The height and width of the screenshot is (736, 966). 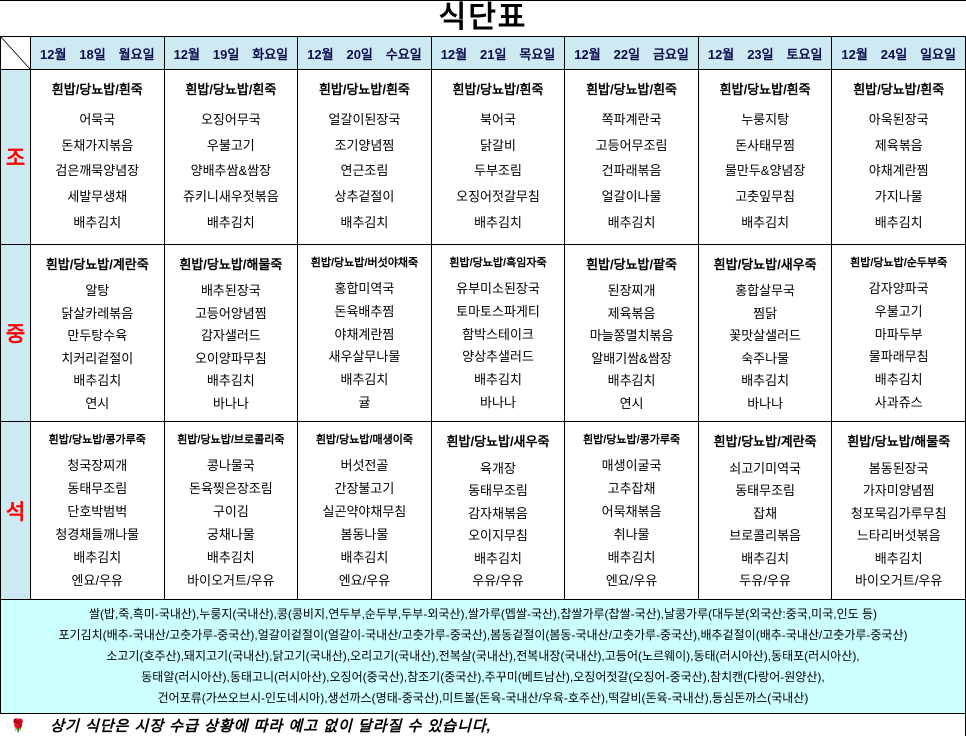 I want to click on menu-cell: 흰밥/당뇨밥/콩가루죽 매생이굴국 고추잡채 어묵채볶음 취나물 배추김치 엔요/우유, so click(x=632, y=511).